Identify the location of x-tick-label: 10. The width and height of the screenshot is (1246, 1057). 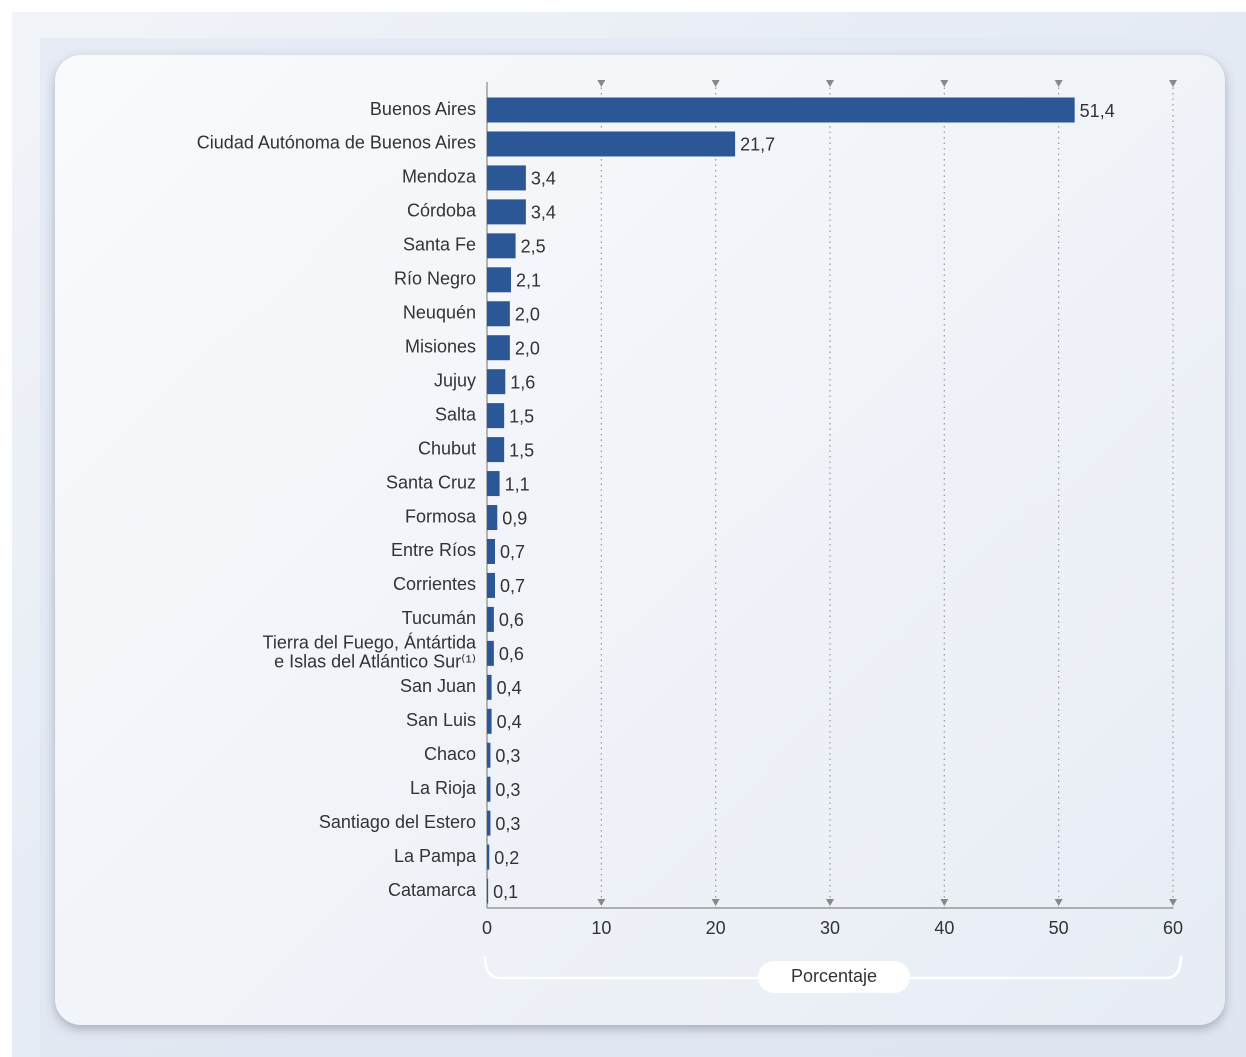
(601, 928).